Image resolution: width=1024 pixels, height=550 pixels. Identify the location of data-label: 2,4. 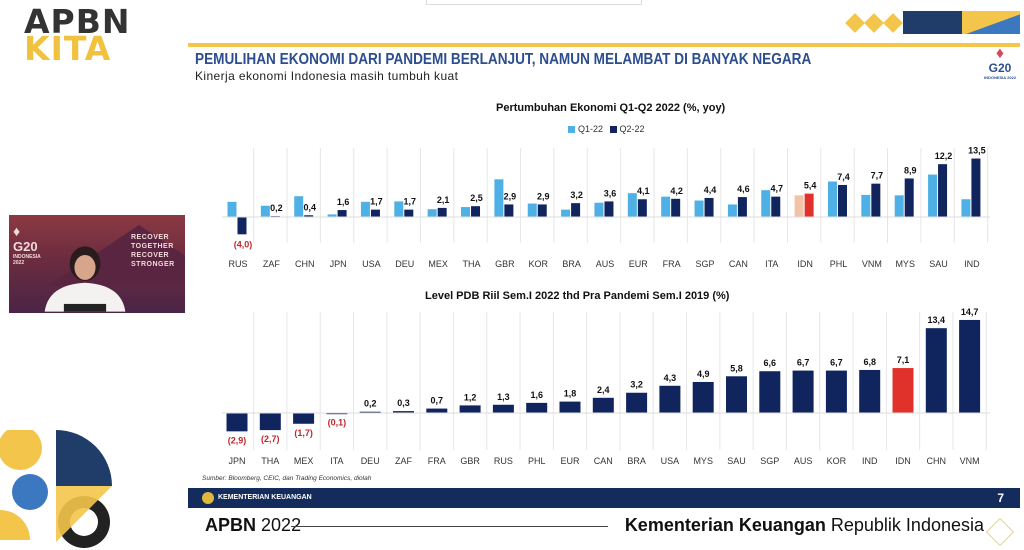
(603, 390).